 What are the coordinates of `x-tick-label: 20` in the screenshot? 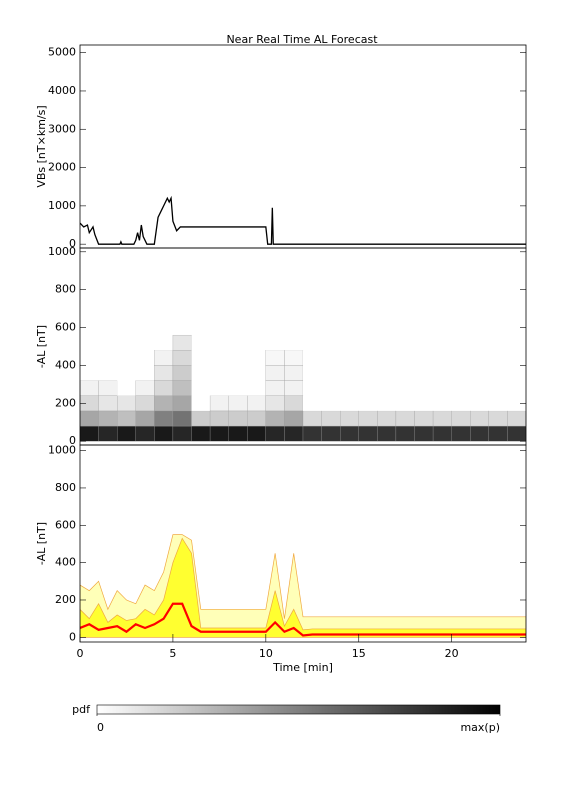 It's located at (452, 653).